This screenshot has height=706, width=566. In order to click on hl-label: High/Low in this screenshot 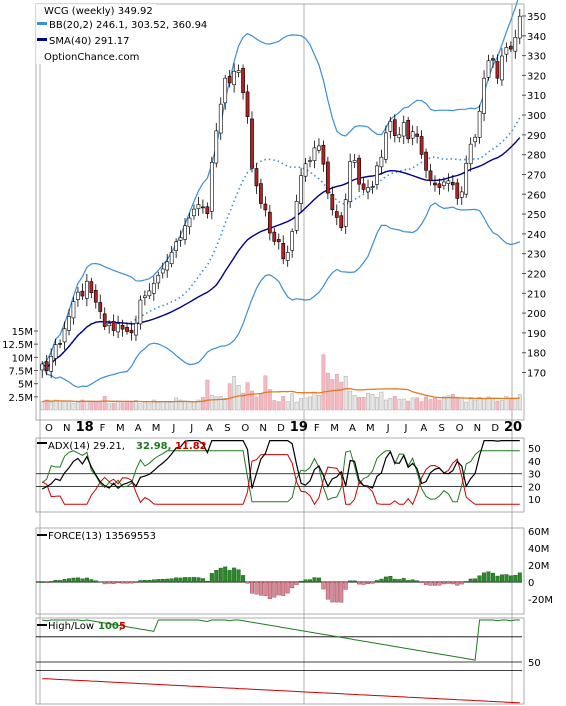, I will do `click(71, 626)`.